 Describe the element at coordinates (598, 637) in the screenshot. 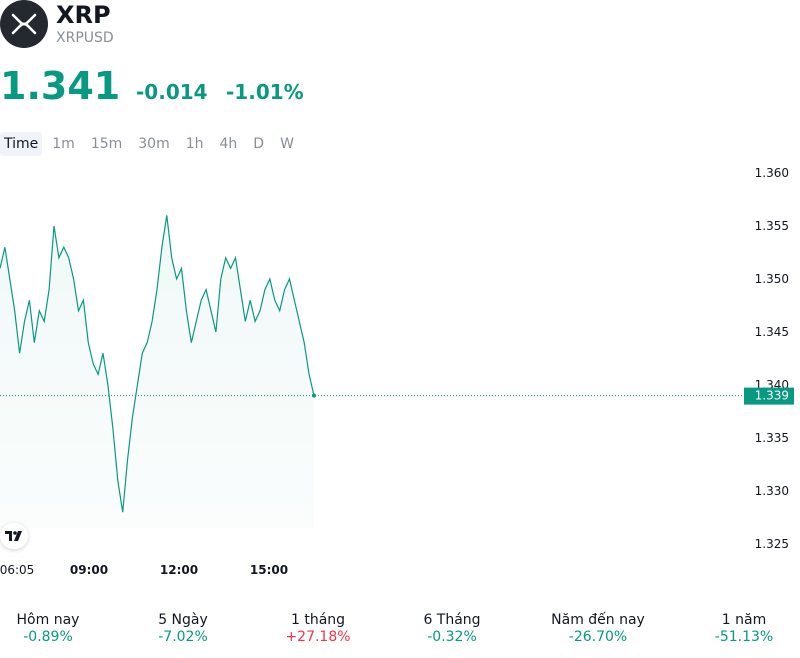

I see `perf-value: -26.70%` at that location.